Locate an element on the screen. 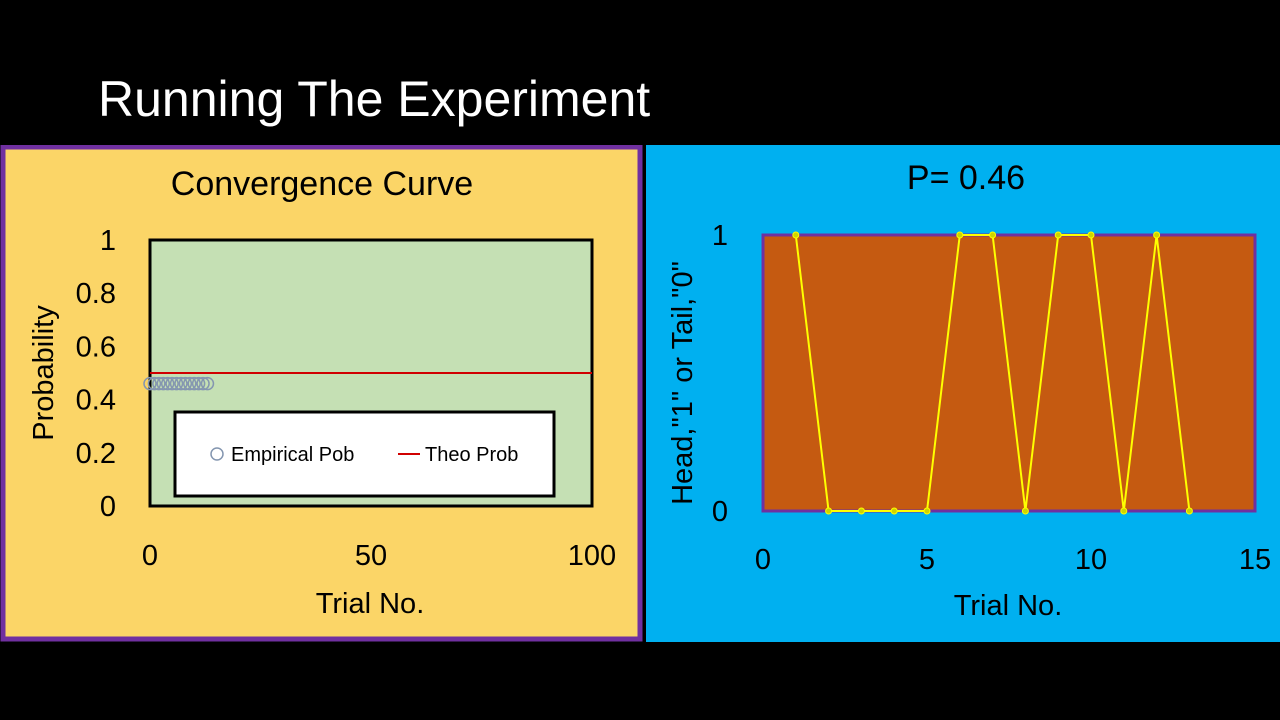  y-axis-label: Probability is located at coordinates (44, 373).